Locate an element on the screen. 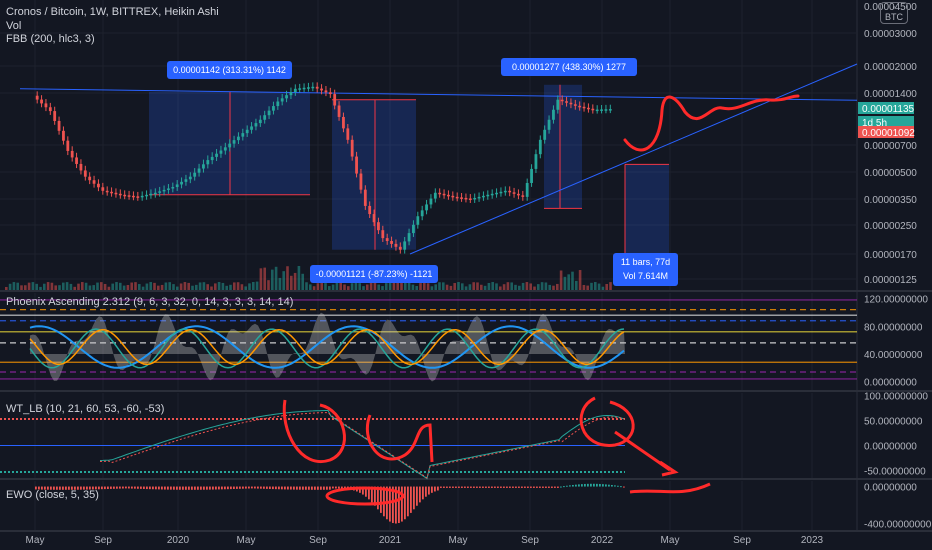 The image size is (932, 550). time-axis-label: 2020 is located at coordinates (178, 540).